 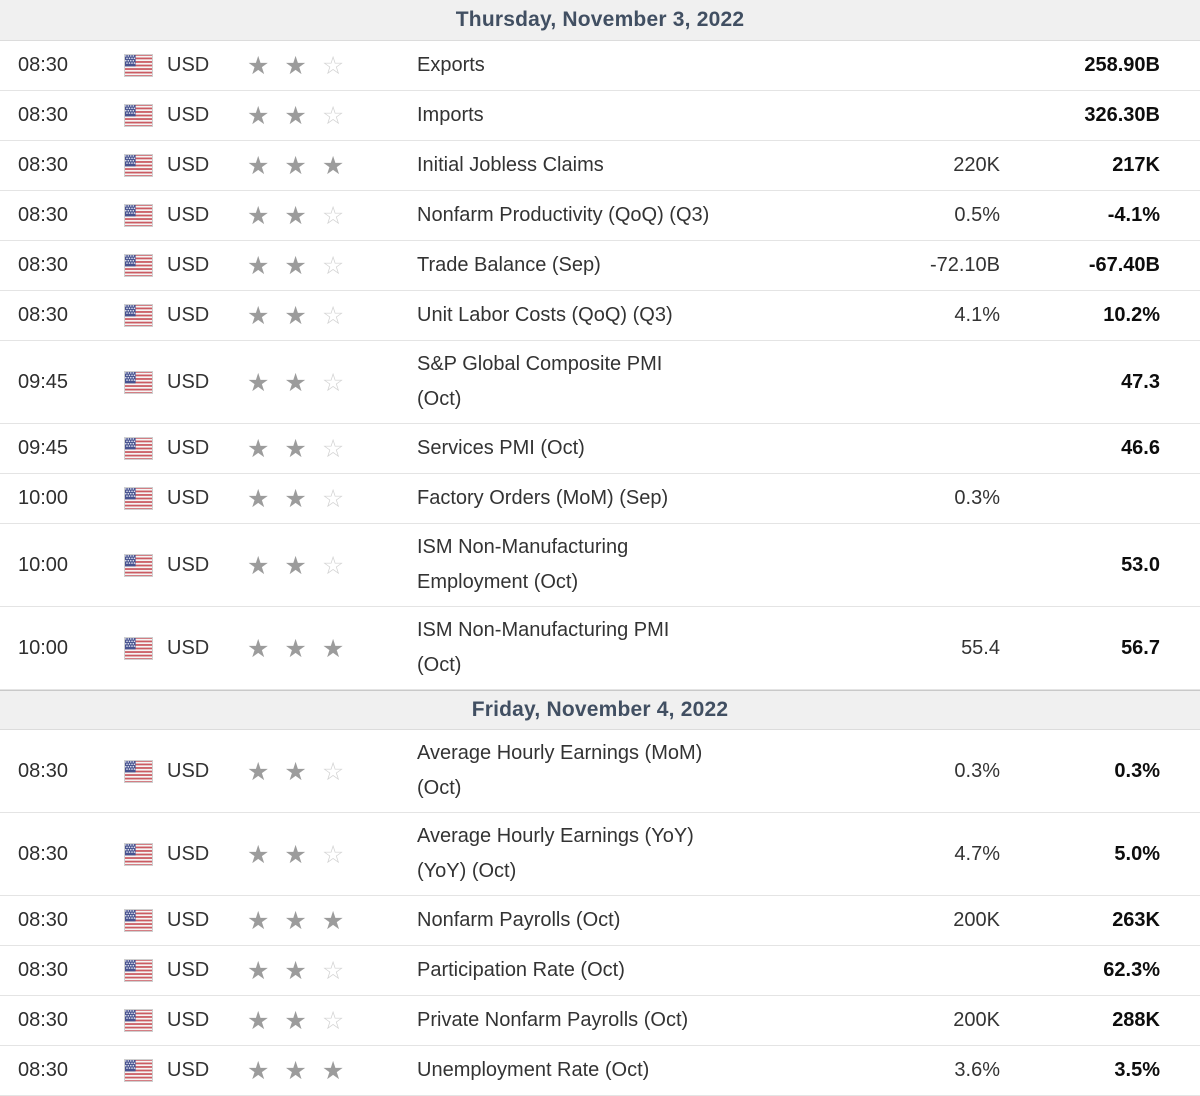 I want to click on forecast-value: -72.10B, so click(x=964, y=265).